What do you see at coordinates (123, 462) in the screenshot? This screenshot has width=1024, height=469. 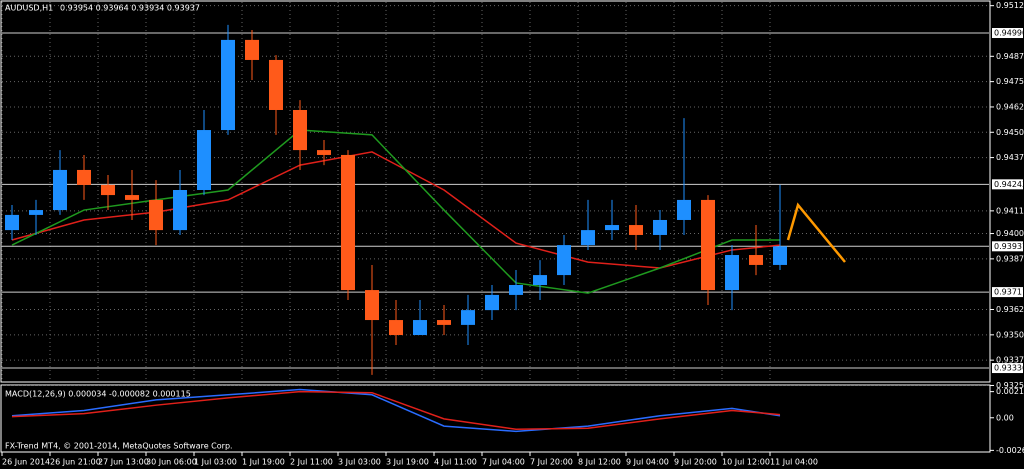 I see `x-tick-label: 27 Jun 13:00` at bounding box center [123, 462].